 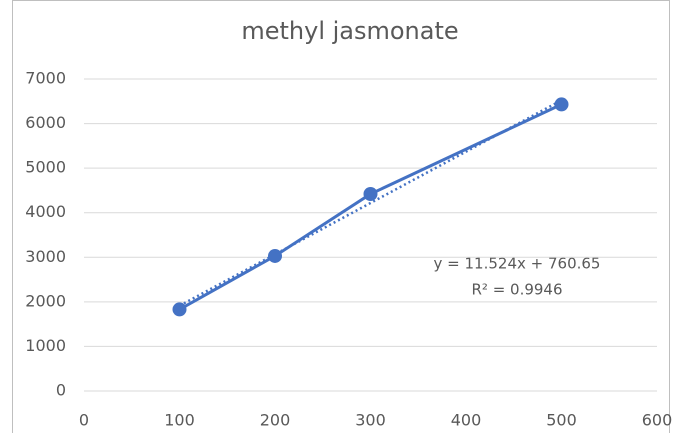 I want to click on trendline-r2: R² = 0.9946, so click(x=516, y=290).